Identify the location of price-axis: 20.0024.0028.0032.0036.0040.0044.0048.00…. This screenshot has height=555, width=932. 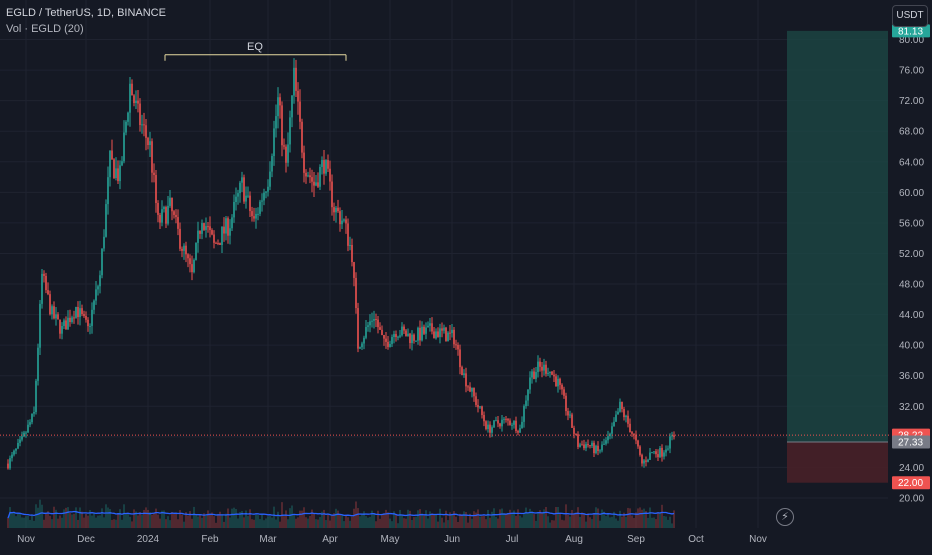
(911, 264).